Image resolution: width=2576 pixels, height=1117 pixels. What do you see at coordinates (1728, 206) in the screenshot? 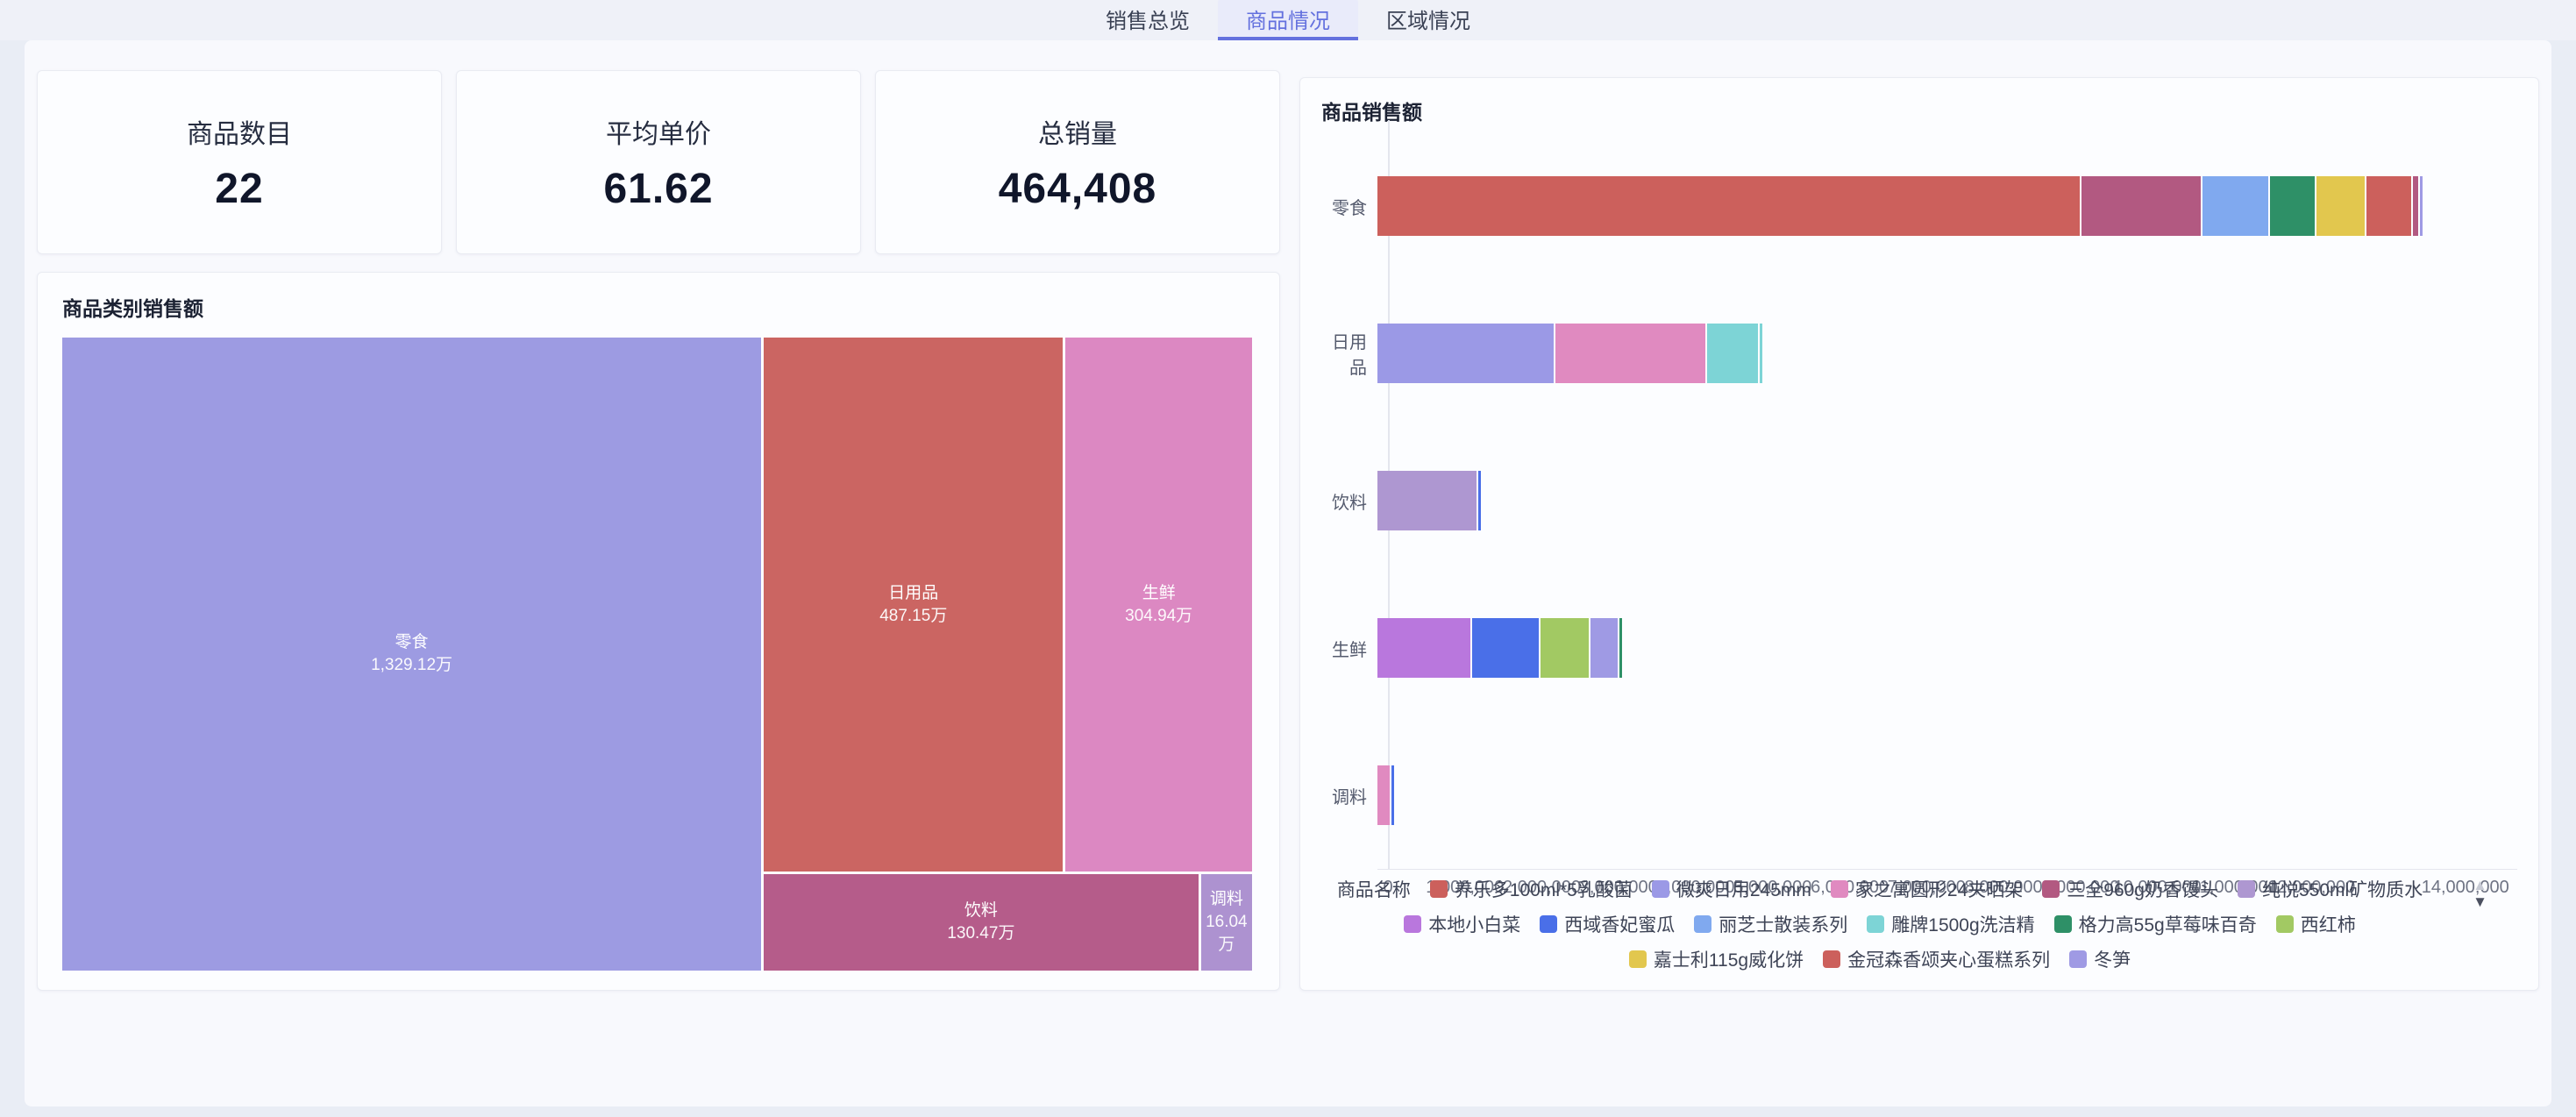
I see `bar-segment-养乐多100ml*5乳酸菌` at bounding box center [1728, 206].